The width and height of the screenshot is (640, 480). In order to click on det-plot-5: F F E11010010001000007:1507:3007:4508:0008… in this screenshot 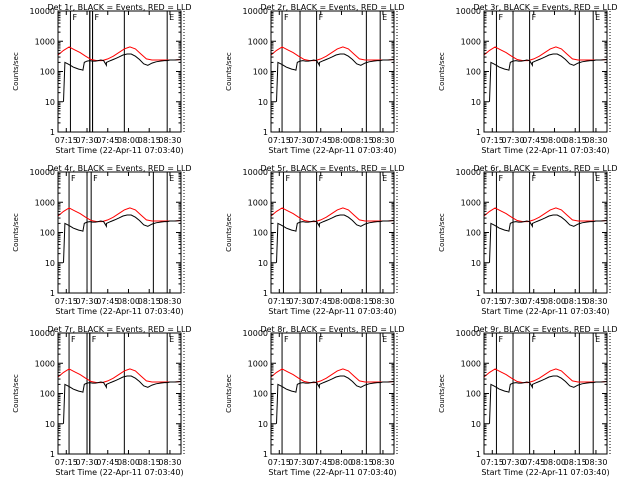, I will do `click(315, 240)`.